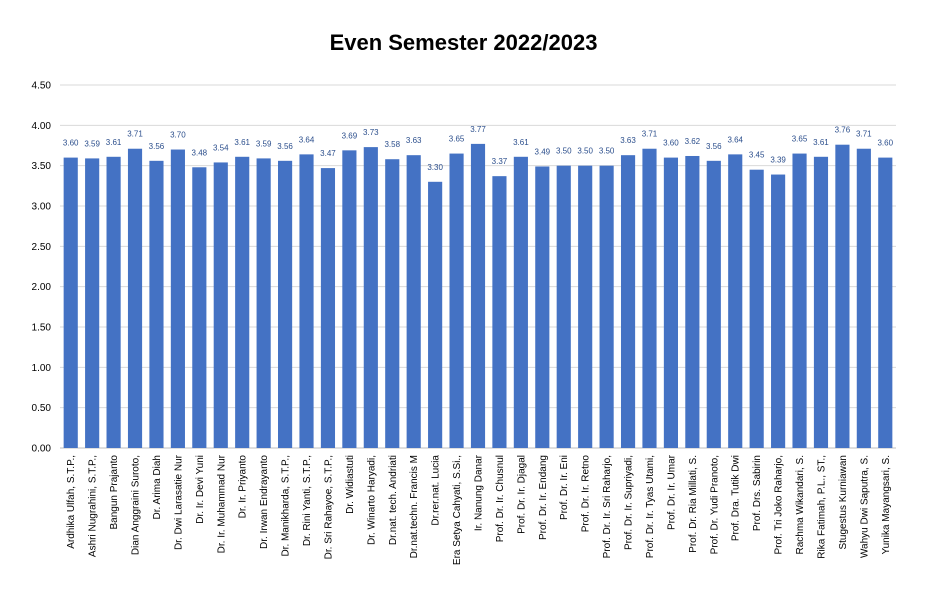 This screenshot has height=610, width=927. What do you see at coordinates (436, 490) in the screenshot?
I see `x-tick-label: Dr.rer.nat. Lucia` at bounding box center [436, 490].